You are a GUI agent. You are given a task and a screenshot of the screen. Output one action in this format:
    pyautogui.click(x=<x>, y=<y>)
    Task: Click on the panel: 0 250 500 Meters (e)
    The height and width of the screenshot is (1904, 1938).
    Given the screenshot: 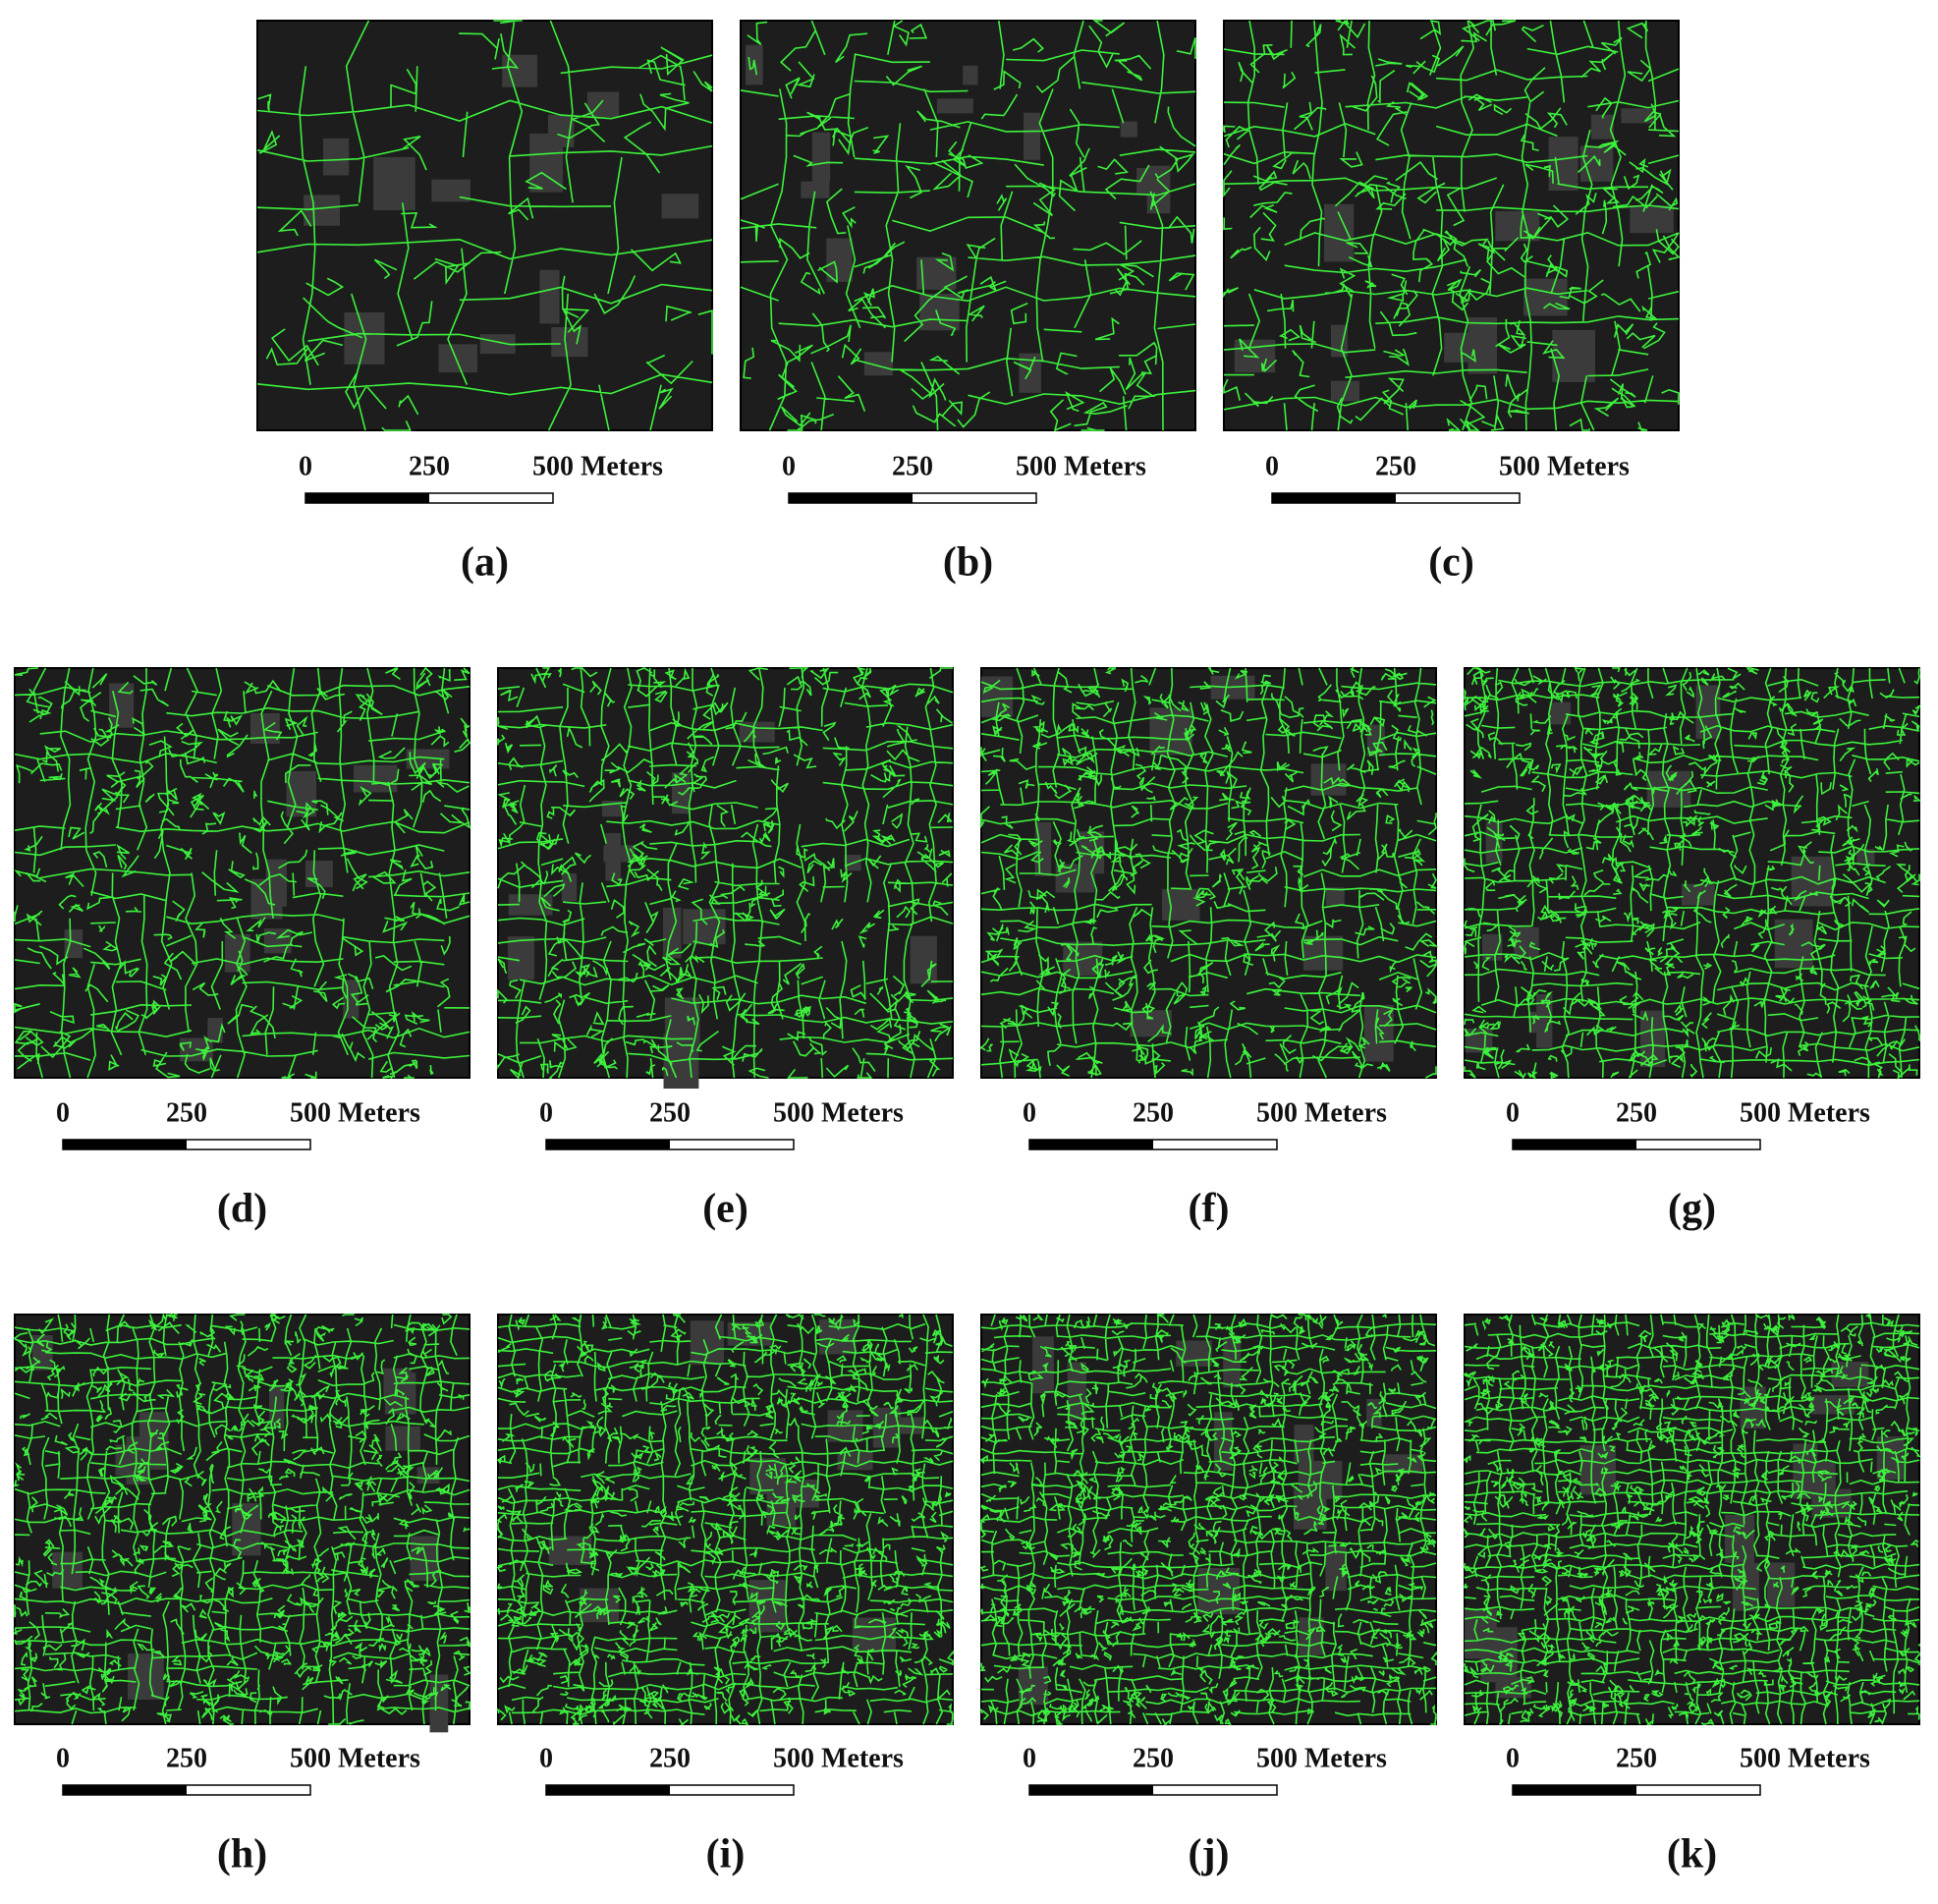 What is the action you would take?
    pyautogui.click(x=725, y=949)
    